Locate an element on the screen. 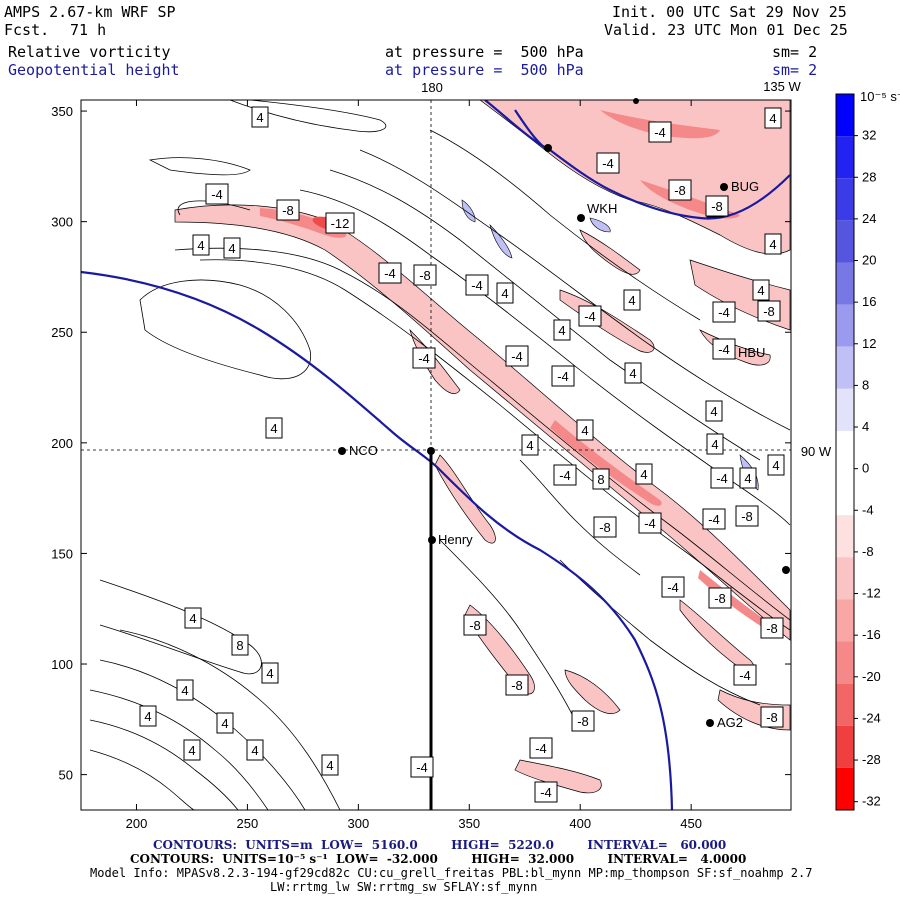 This screenshot has height=900, width=900. station-ag2-marker is located at coordinates (710, 723).